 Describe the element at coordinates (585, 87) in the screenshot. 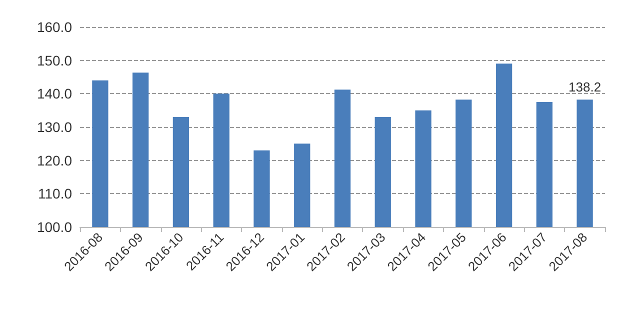

I see `data-label: 138.2` at that location.